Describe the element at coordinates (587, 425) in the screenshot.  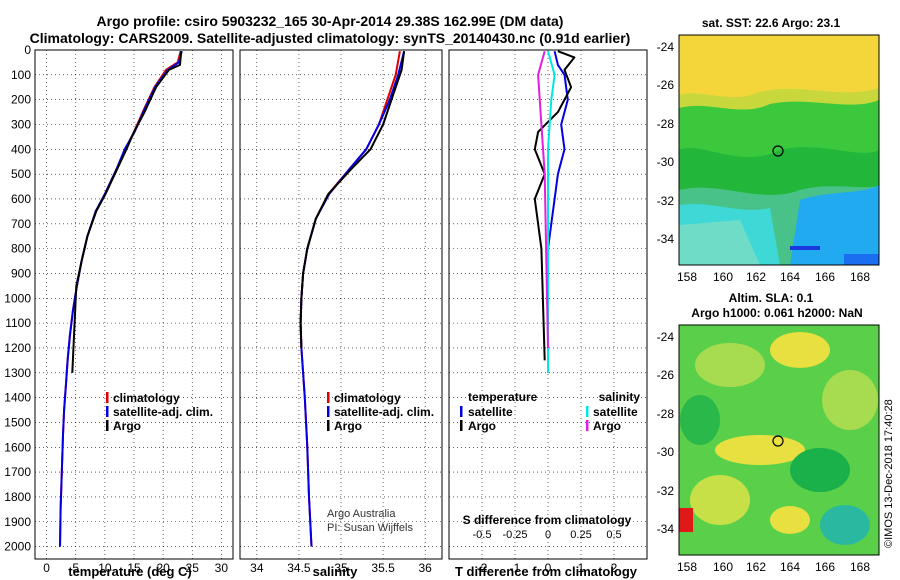
I see `legend-swatch-s-argo` at that location.